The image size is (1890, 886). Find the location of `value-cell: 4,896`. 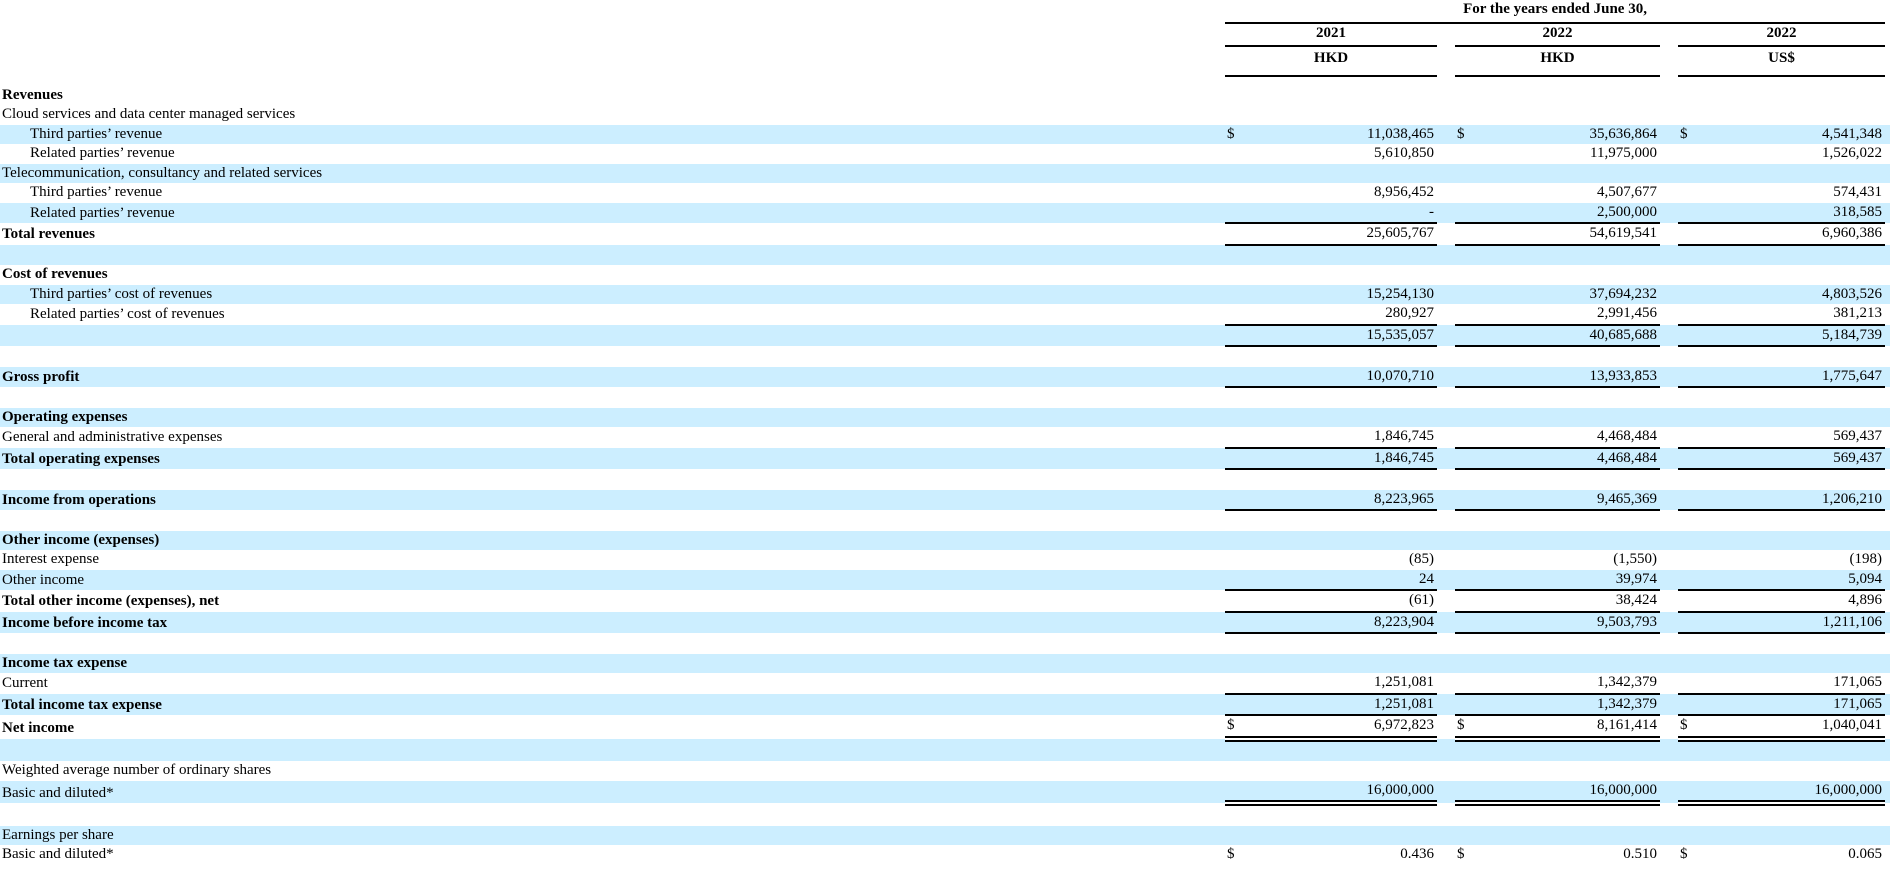

value-cell: 4,896 is located at coordinates (1797, 601).